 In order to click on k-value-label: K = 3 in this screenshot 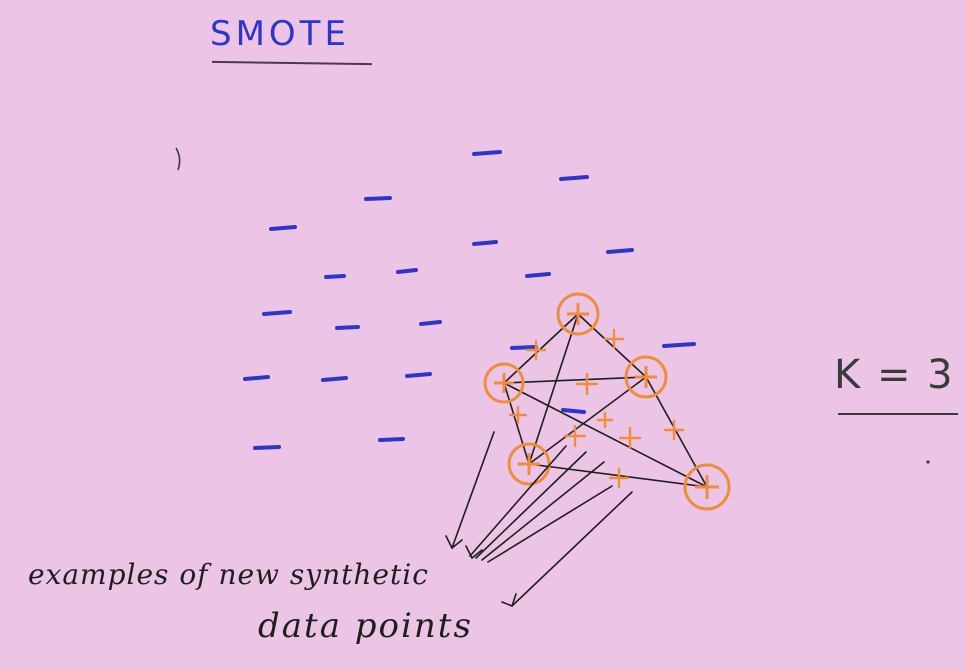, I will do `click(894, 375)`.